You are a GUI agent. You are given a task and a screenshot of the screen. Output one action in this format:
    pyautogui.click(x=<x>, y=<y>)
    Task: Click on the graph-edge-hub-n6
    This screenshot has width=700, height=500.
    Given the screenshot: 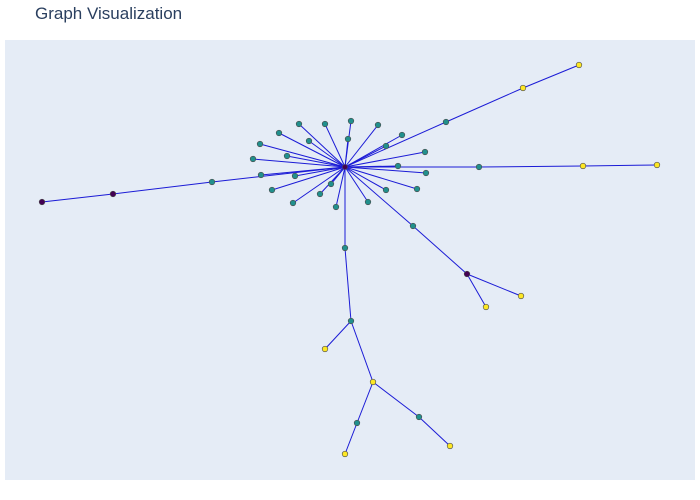 What is the action you would take?
    pyautogui.click(x=385, y=170)
    